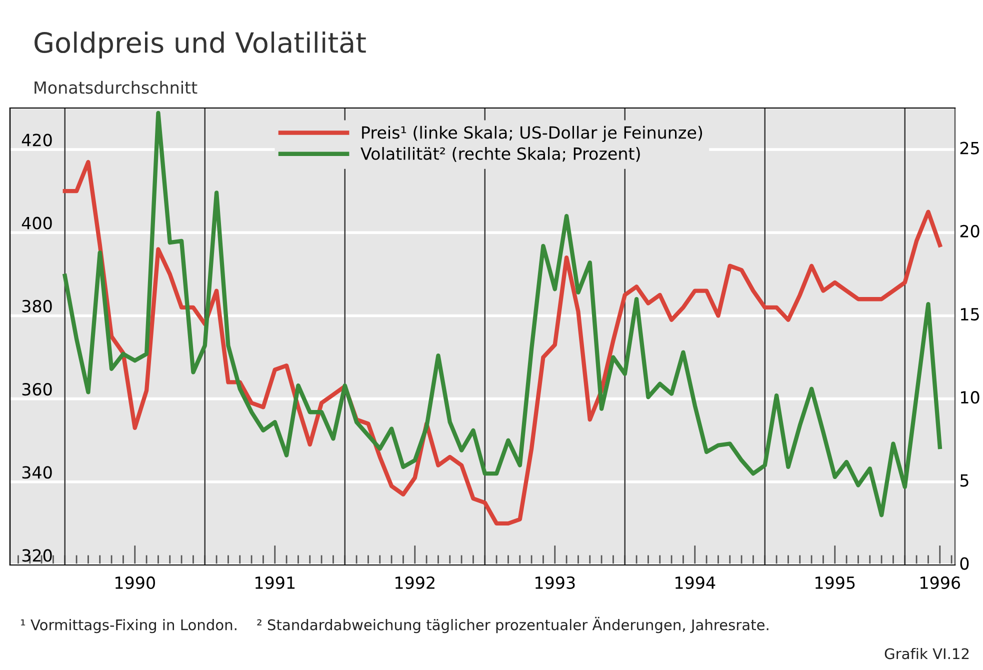  I want to click on y-tick-label: 400, so click(37, 223).